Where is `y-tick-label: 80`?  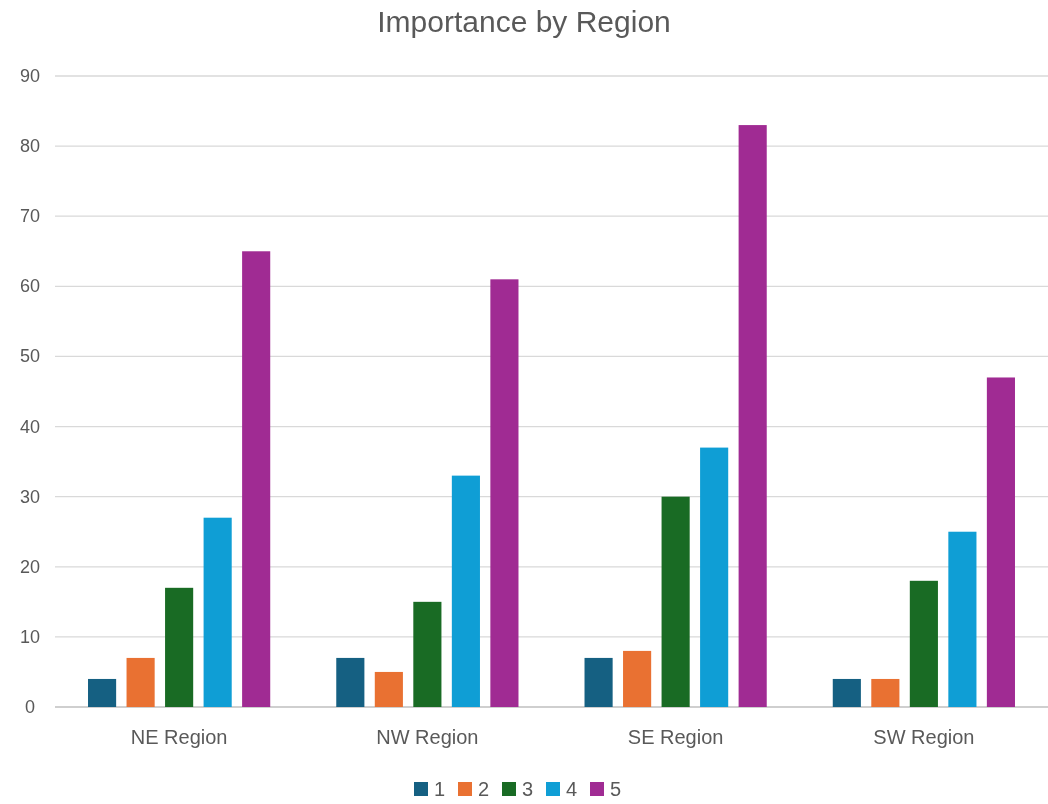 y-tick-label: 80 is located at coordinates (30, 146).